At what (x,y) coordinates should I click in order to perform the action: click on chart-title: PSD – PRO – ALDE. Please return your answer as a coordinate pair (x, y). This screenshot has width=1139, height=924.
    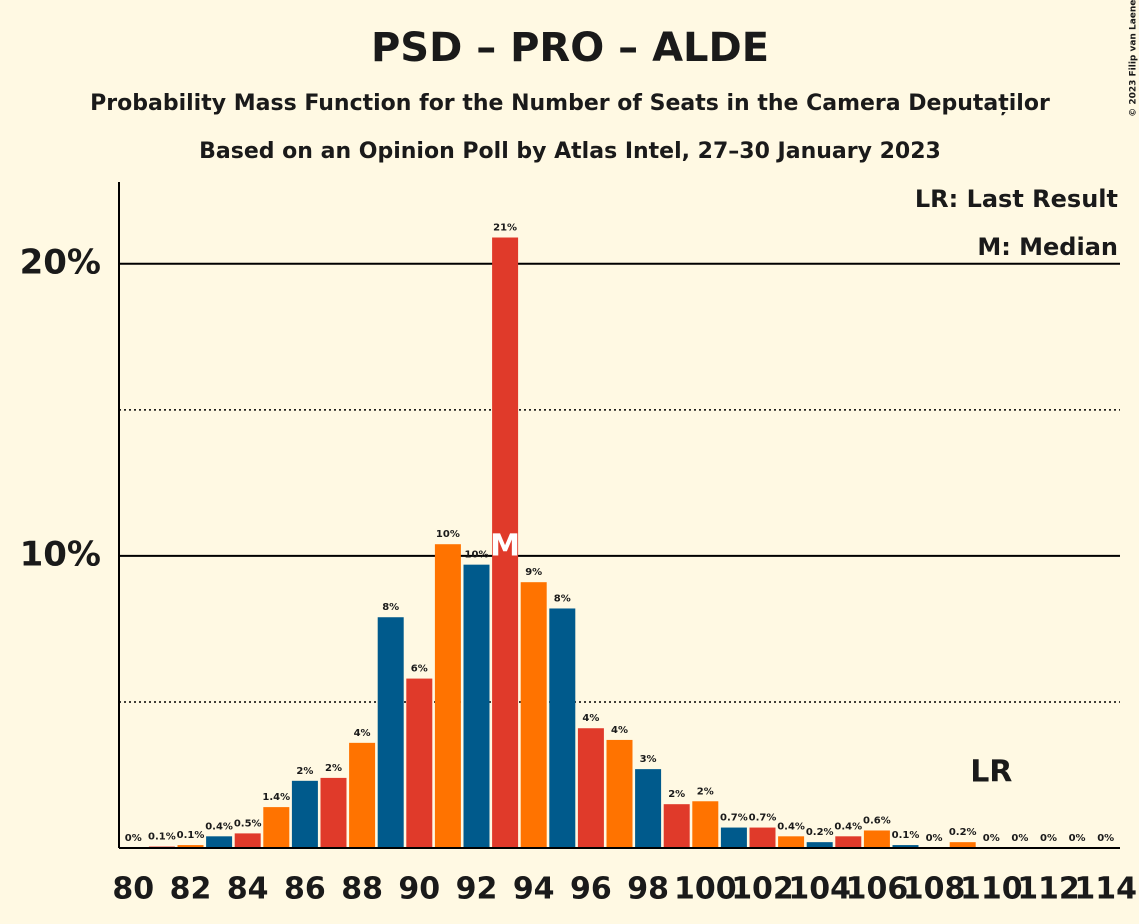
    Looking at the image, I should click on (570, 48).